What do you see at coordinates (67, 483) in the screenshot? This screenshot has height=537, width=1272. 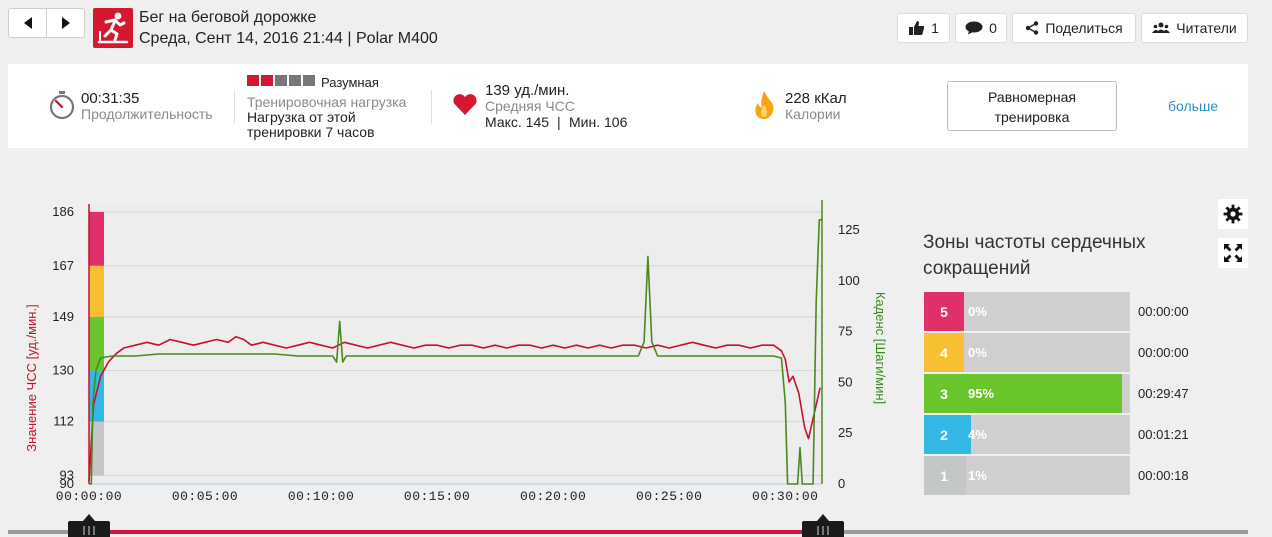 I see `y-left-tick-label: 90` at bounding box center [67, 483].